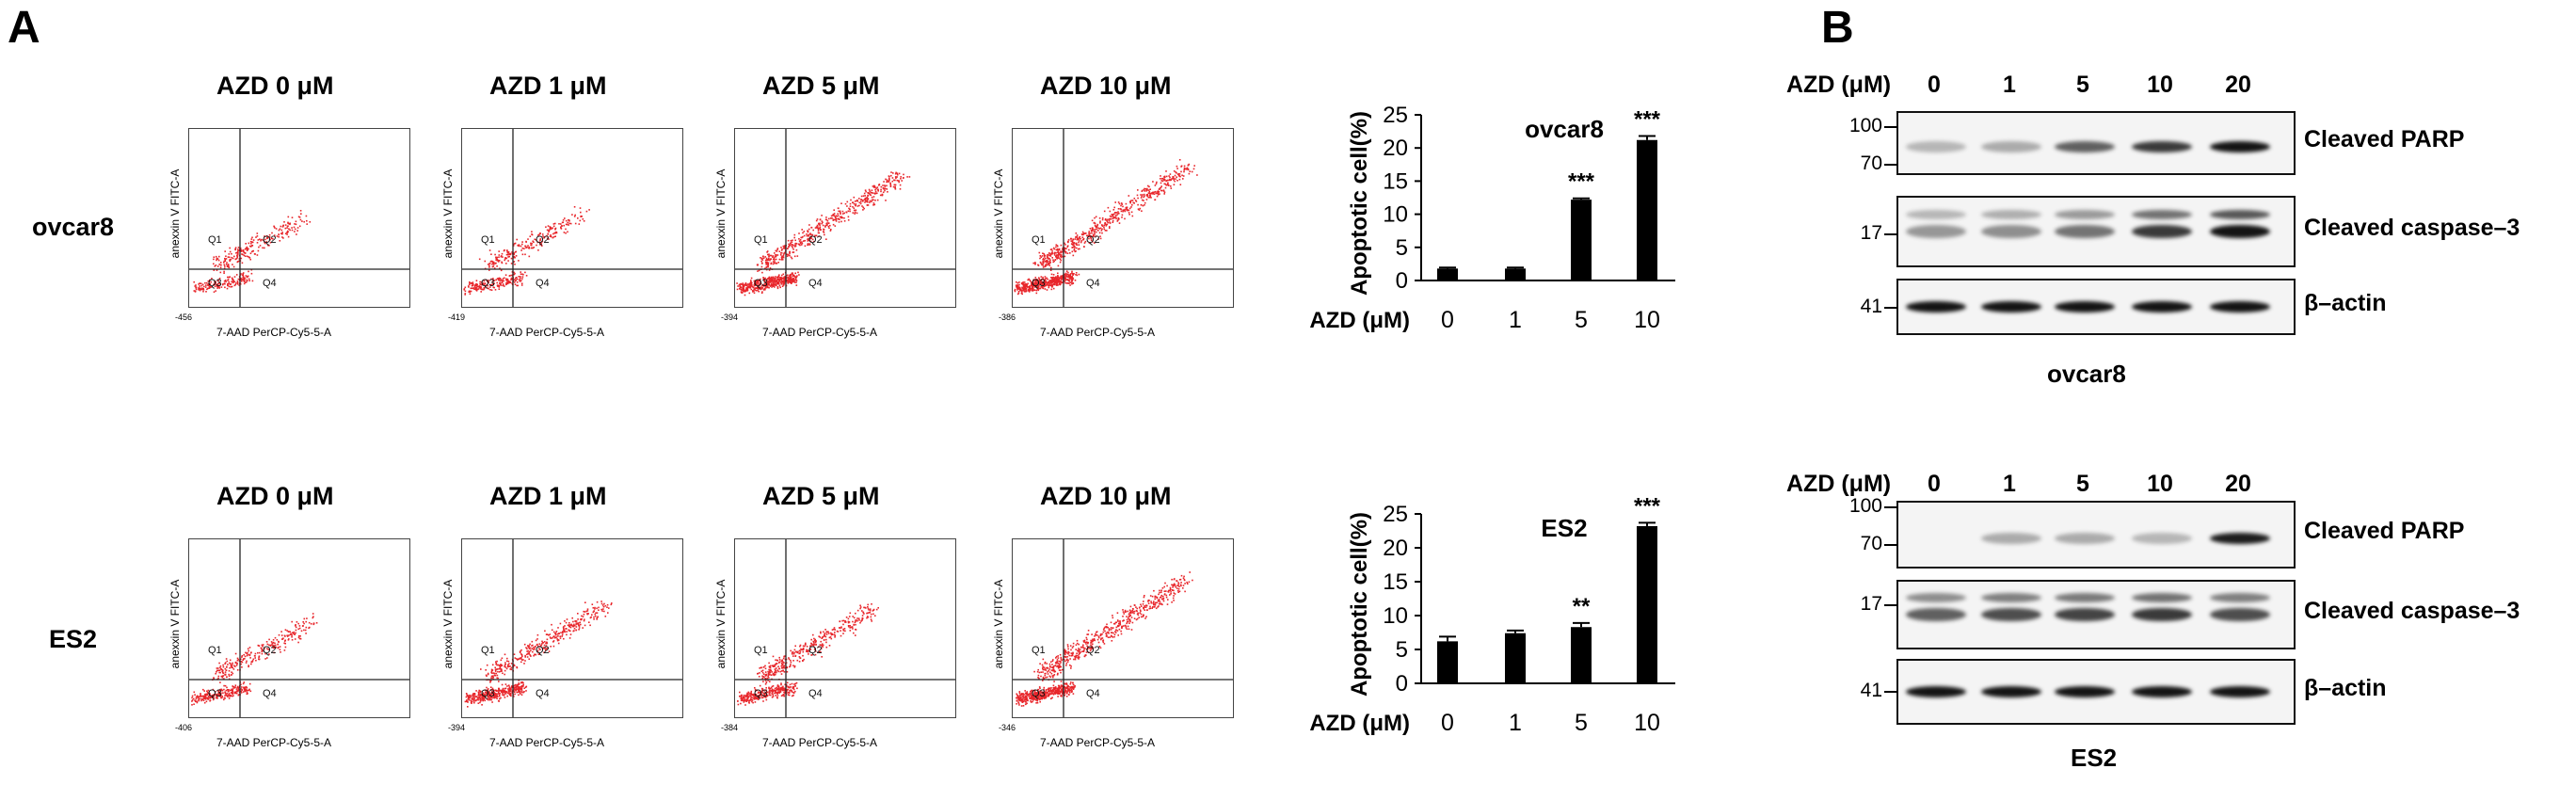  What do you see at coordinates (2086, 374) in the screenshot?
I see `wb-cell-line-label: ovcar8` at bounding box center [2086, 374].